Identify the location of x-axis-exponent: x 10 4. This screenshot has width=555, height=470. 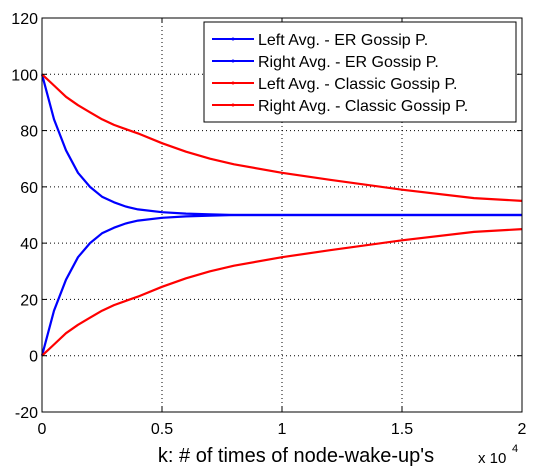
(498, 455).